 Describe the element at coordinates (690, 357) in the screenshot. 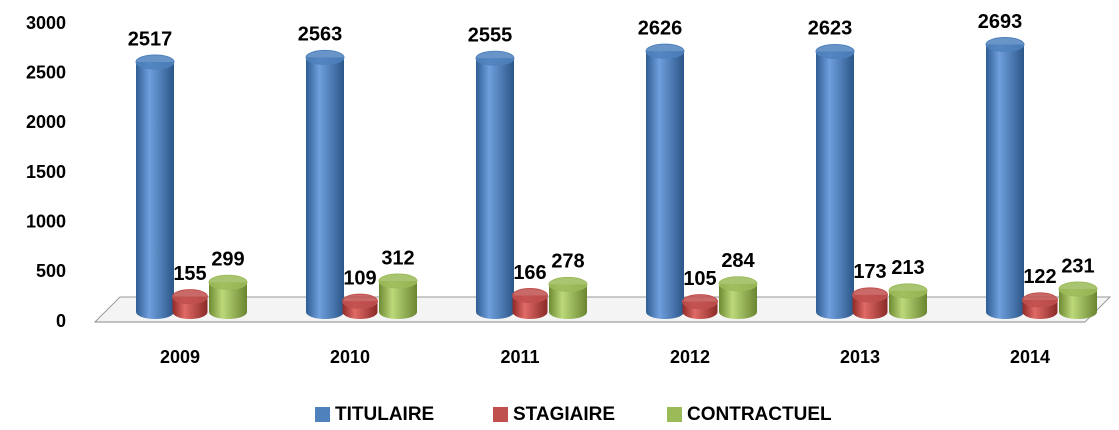

I see `x-tick-label: 2012` at that location.